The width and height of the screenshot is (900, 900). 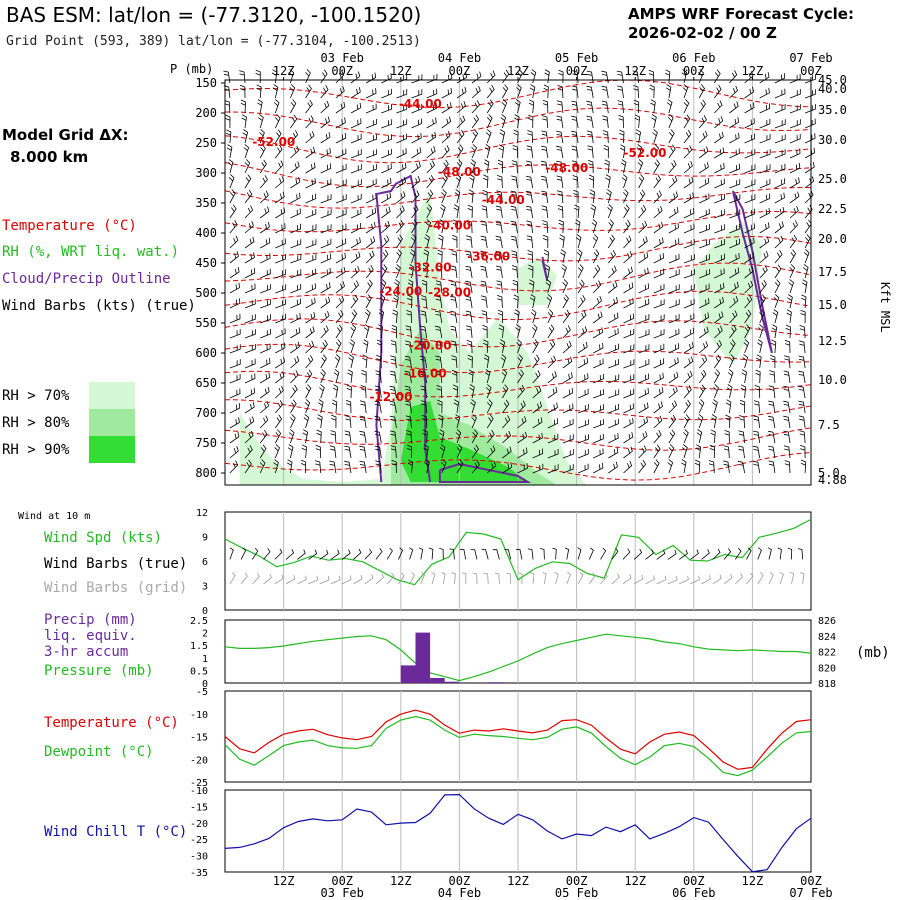 What do you see at coordinates (827, 637) in the screenshot?
I see `precip-y2tick-3: 824` at bounding box center [827, 637].